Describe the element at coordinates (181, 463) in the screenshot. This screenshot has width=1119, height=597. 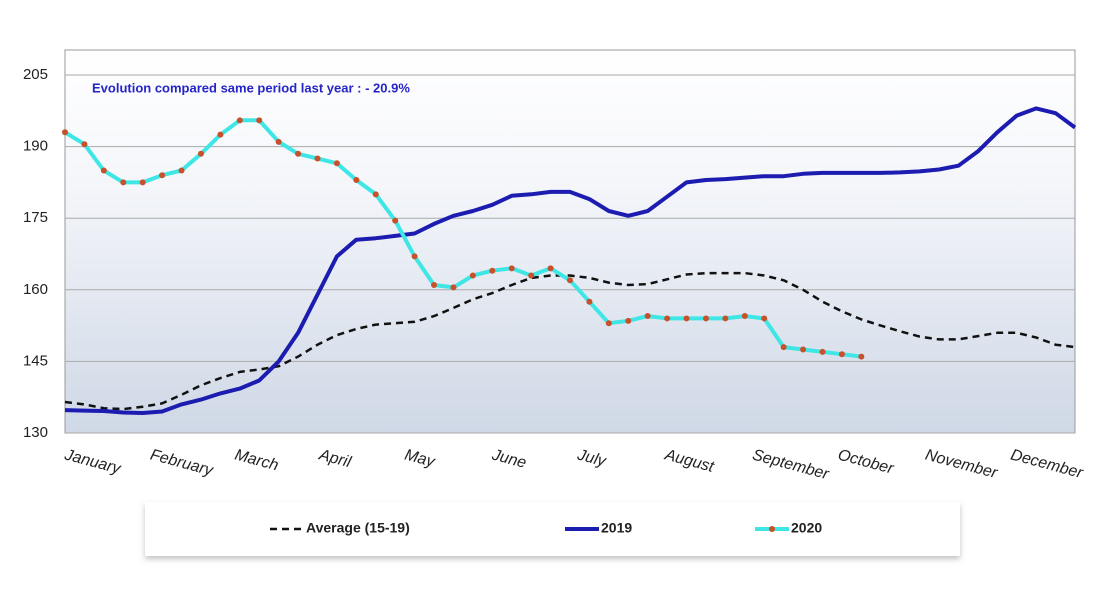
I see `x-tick-label: February` at that location.